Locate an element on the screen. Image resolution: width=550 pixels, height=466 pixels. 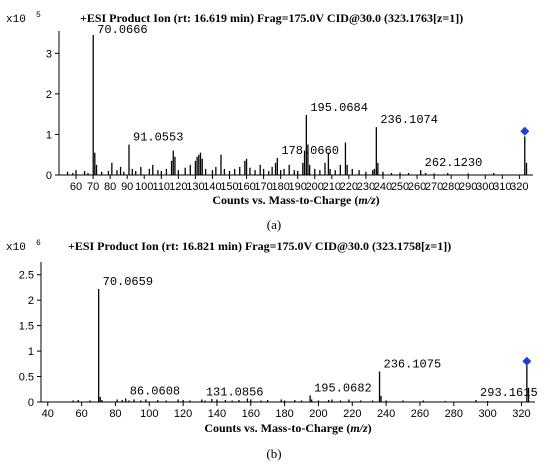
peak-annotation: 70.0666 is located at coordinates (122, 30).